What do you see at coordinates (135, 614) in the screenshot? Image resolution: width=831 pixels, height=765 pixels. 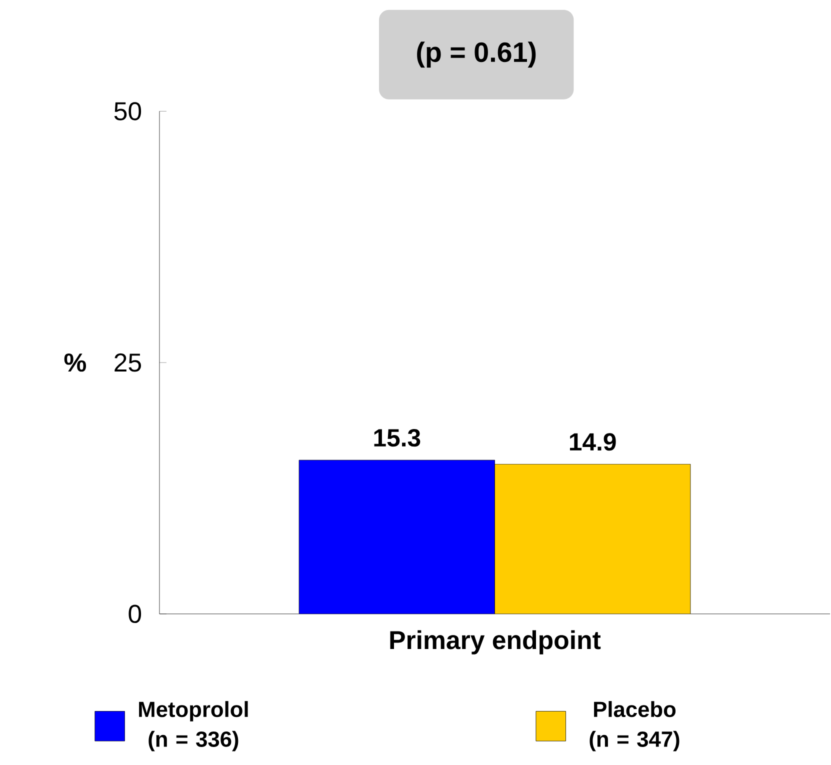 I see `y-tick-label: 0` at bounding box center [135, 614].